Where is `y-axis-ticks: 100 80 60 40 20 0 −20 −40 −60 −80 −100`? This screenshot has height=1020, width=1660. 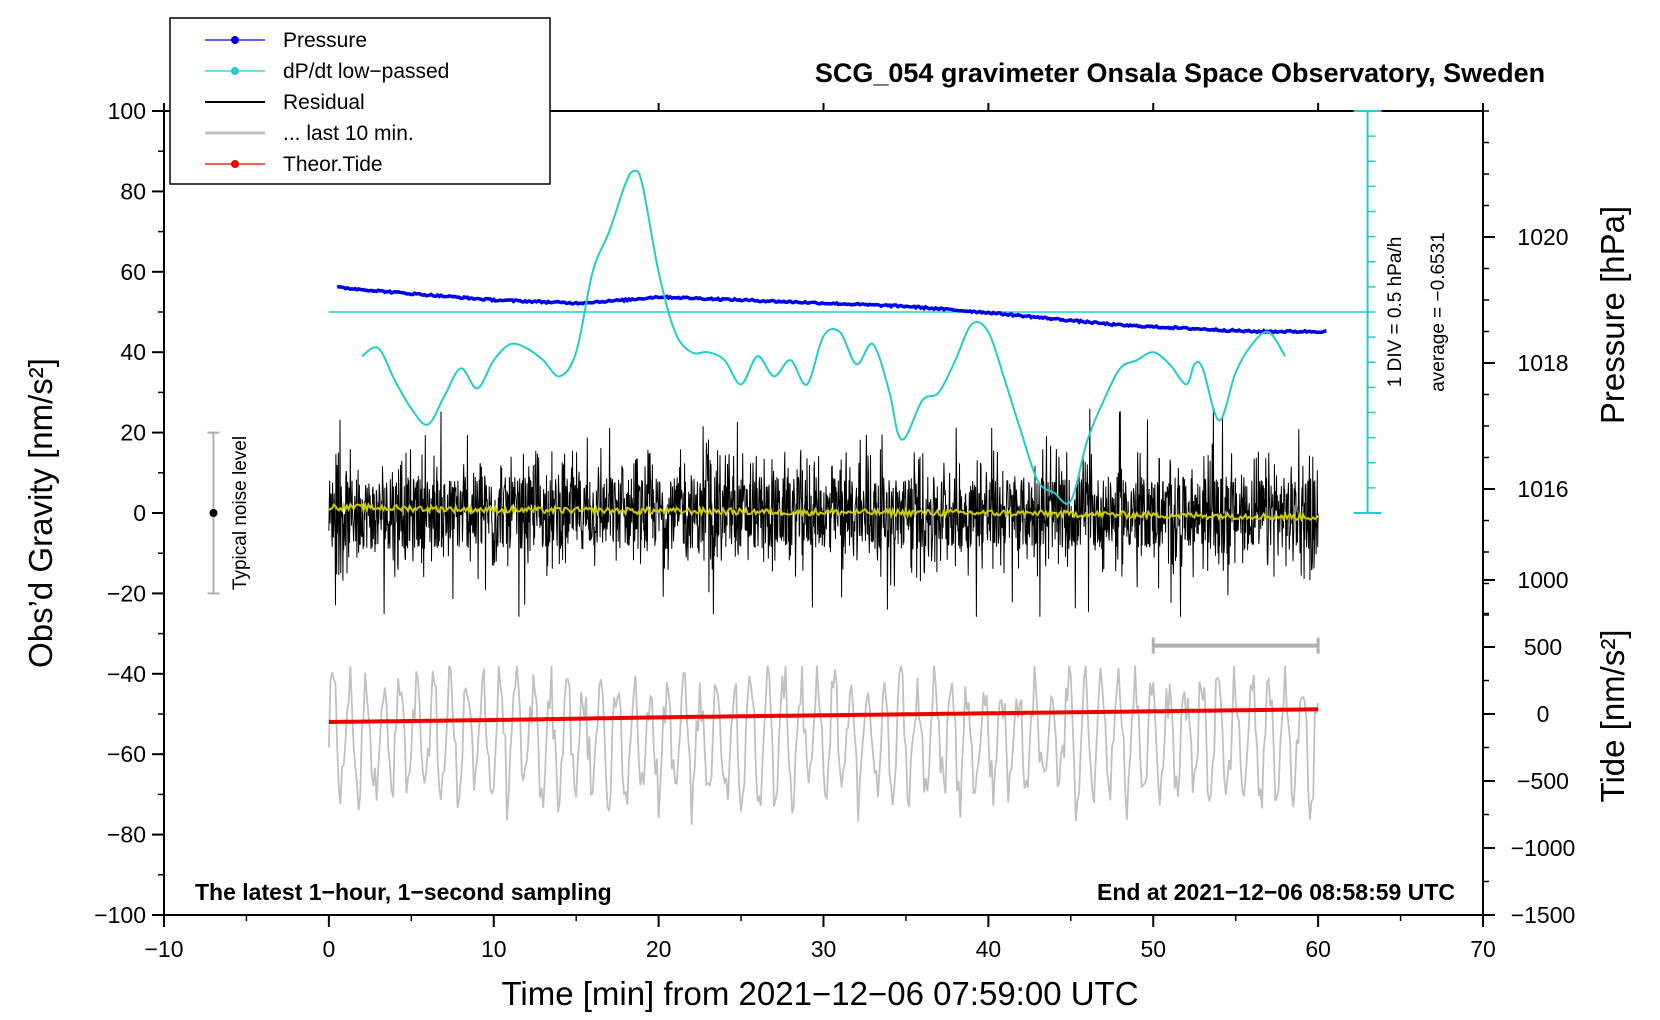 y-axis-ticks: 100 80 60 40 20 0 −20 −40 −60 −80 −100 is located at coordinates (129, 513).